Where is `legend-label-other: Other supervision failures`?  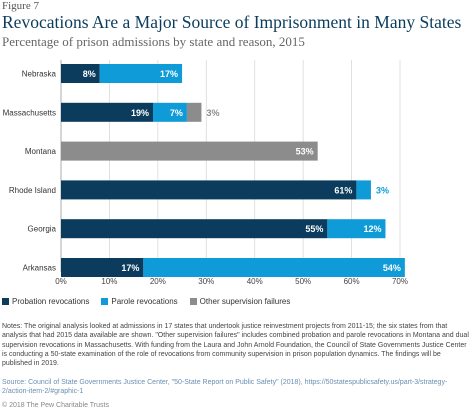
legend-label-other: Other supervision failures is located at coordinates (245, 301).